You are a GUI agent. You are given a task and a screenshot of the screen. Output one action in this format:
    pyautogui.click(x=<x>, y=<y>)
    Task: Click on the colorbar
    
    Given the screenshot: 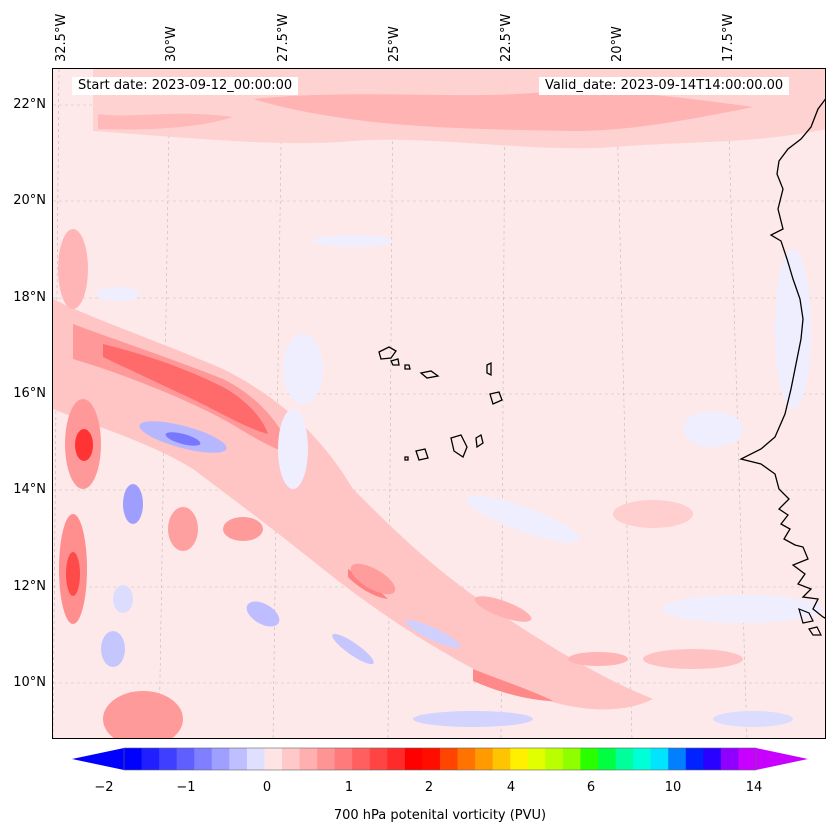 What is the action you would take?
    pyautogui.click(x=440, y=759)
    